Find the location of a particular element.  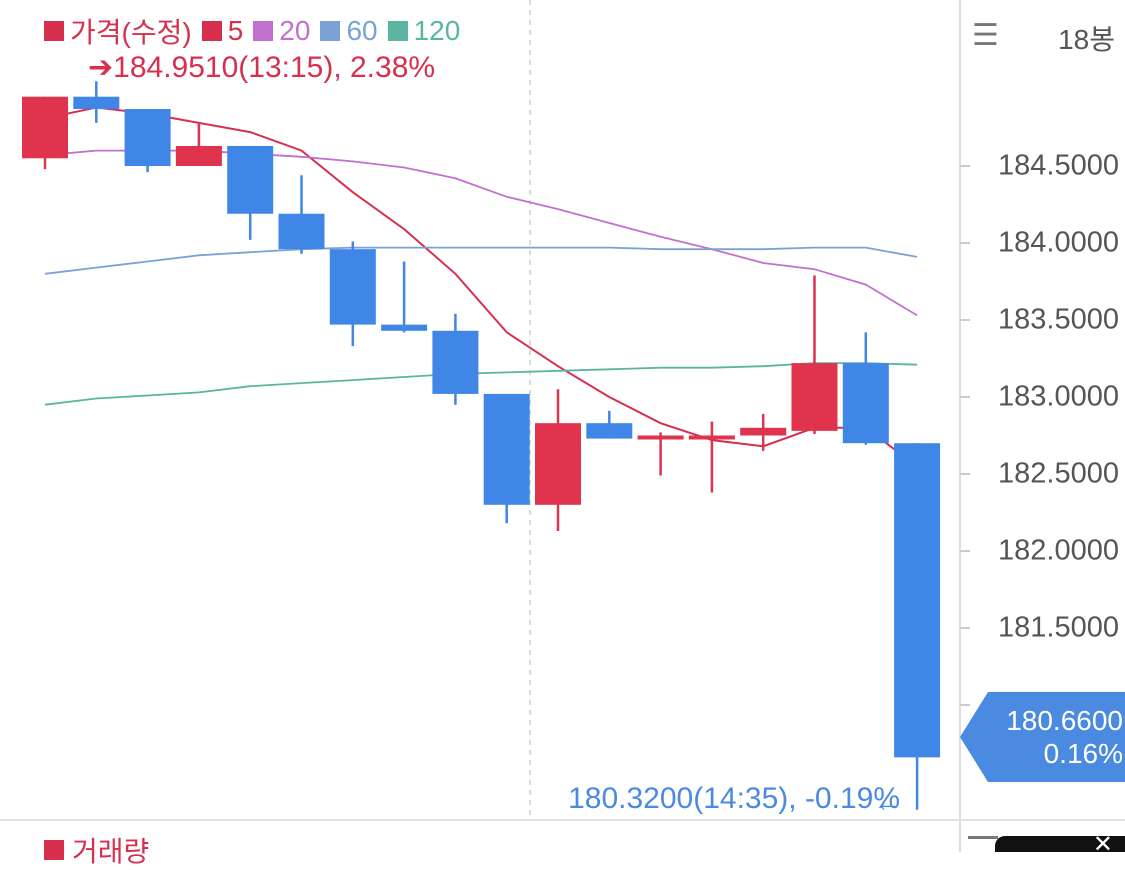

arrow-left-icon: ← is located at coordinates (888, 801).